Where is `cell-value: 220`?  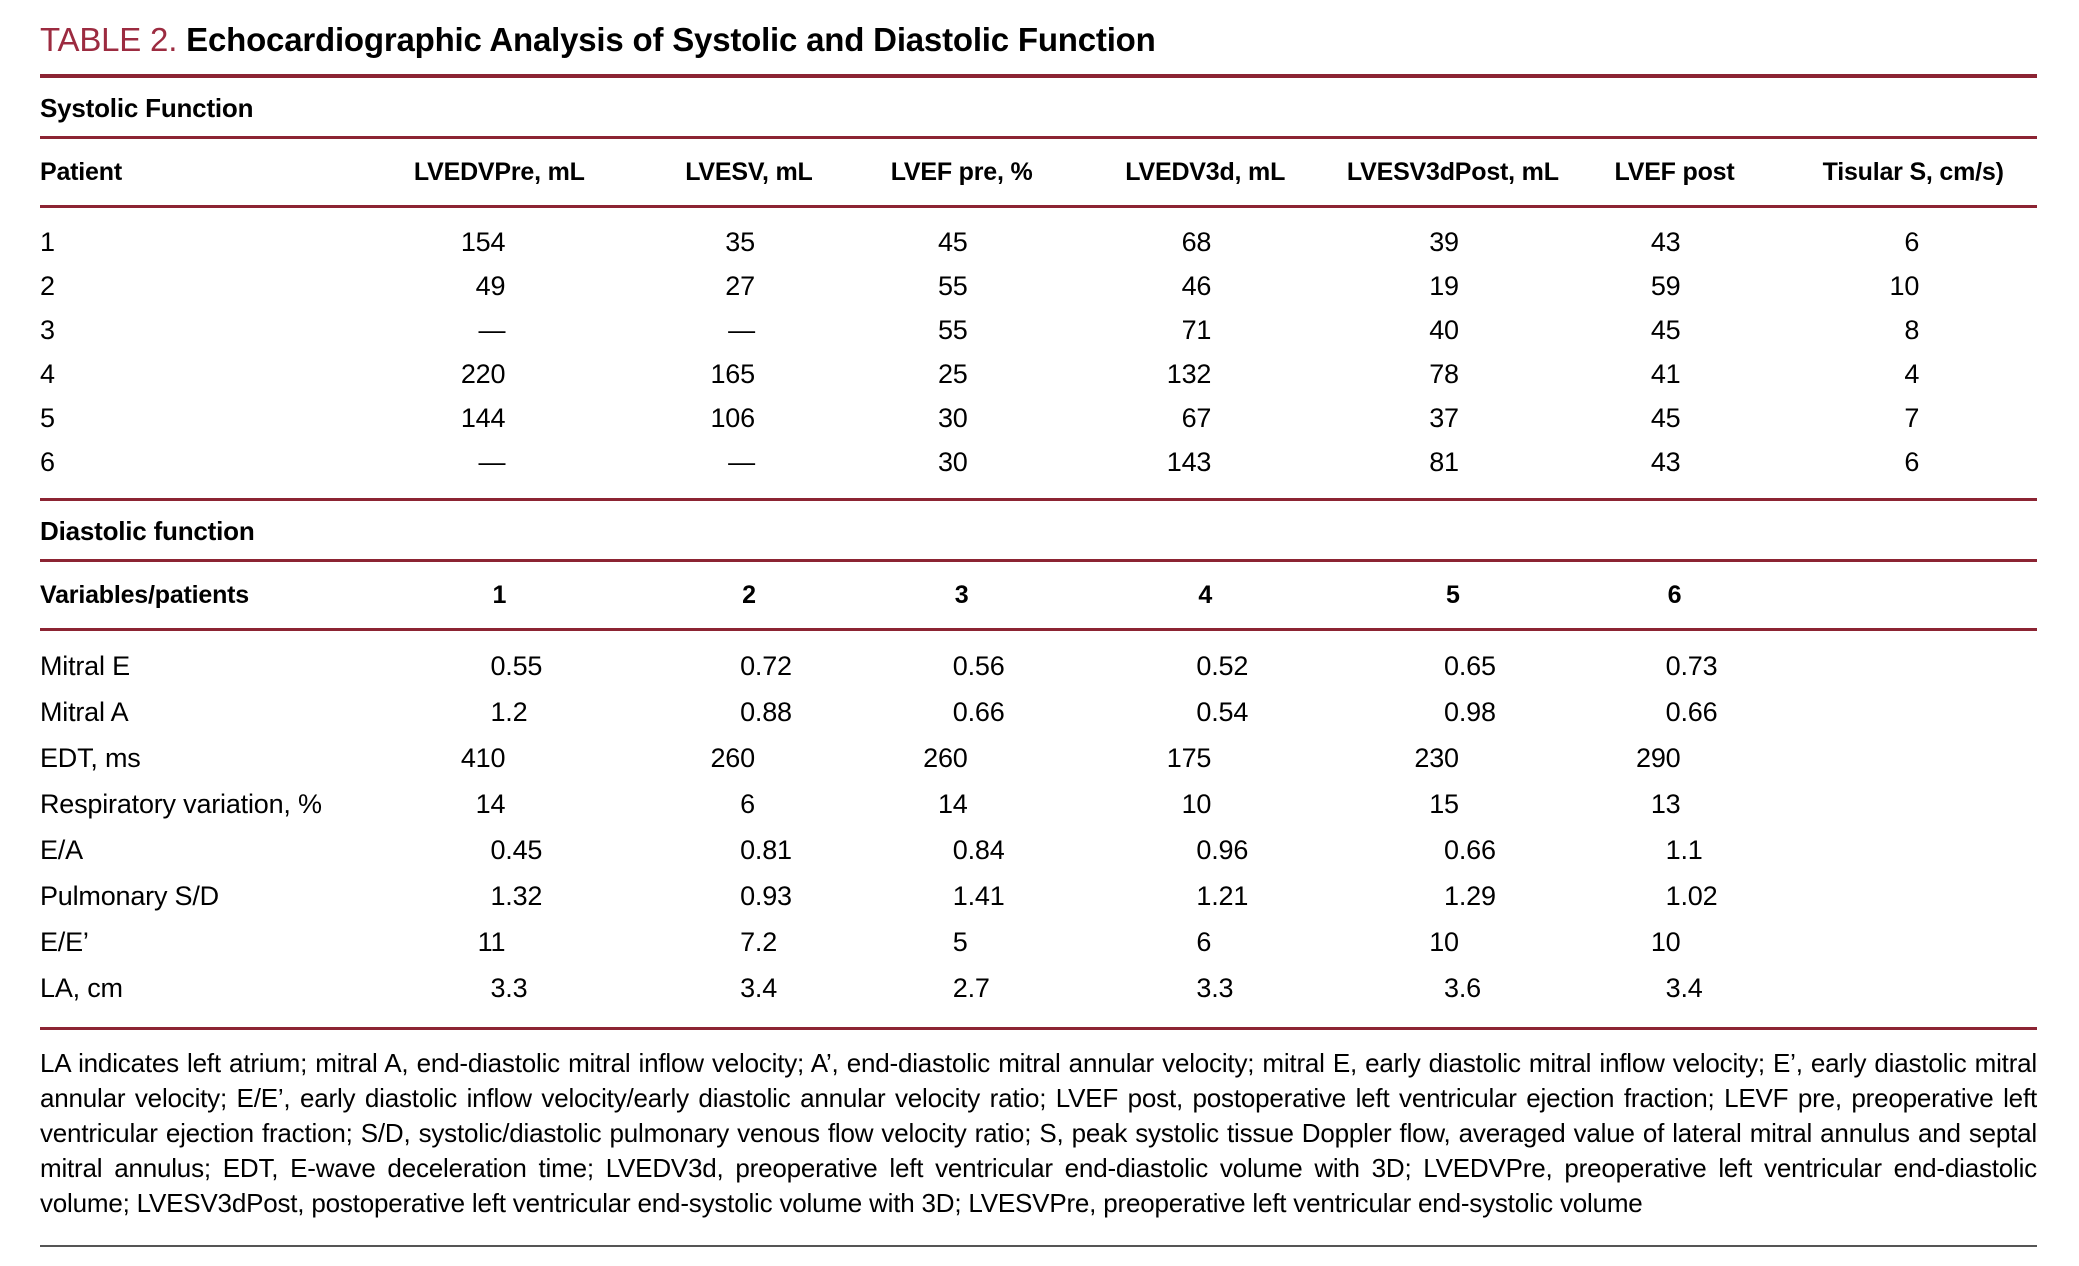 cell-value: 220 is located at coordinates (483, 373).